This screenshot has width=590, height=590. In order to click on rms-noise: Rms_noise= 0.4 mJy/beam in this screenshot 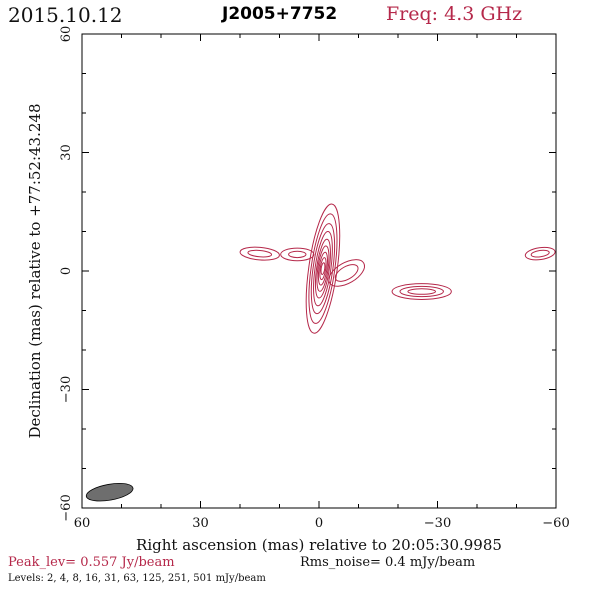, I will do `click(388, 562)`.